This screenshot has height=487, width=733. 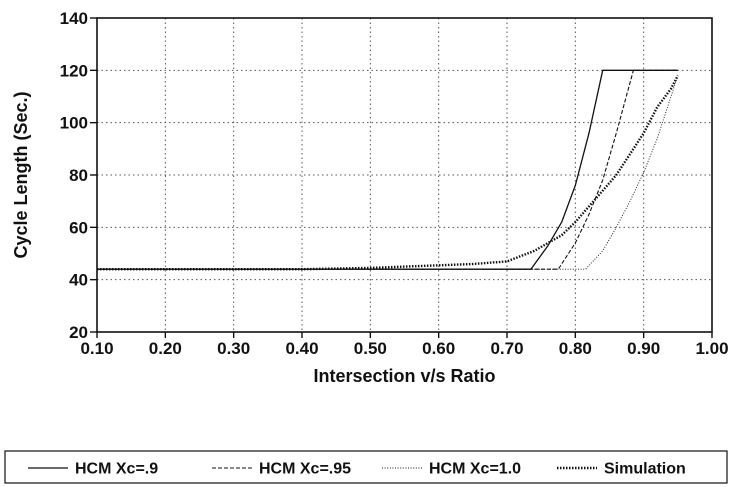 What do you see at coordinates (78, 175) in the screenshot?
I see `y-tick-label: 80` at bounding box center [78, 175].